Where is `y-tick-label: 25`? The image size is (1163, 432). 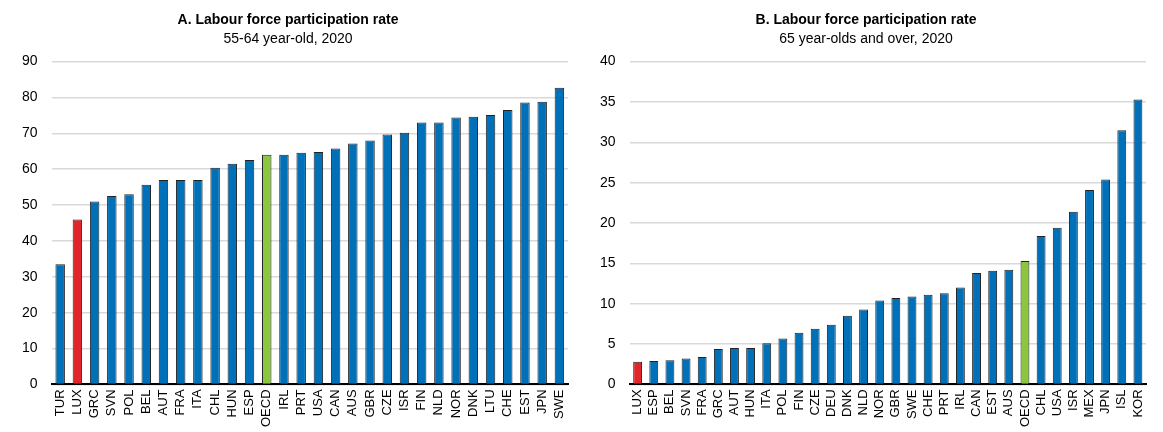
y-tick-label: 25 is located at coordinates (607, 181).